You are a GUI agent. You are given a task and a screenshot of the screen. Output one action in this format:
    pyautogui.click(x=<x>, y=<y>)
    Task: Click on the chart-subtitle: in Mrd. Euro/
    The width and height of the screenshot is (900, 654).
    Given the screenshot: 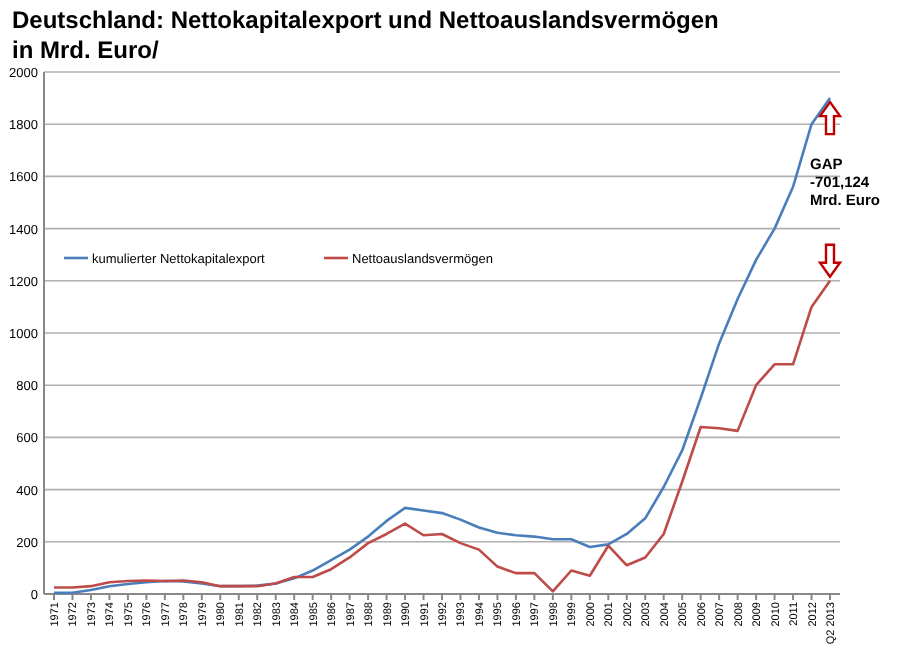 What is the action you would take?
    pyautogui.click(x=86, y=50)
    